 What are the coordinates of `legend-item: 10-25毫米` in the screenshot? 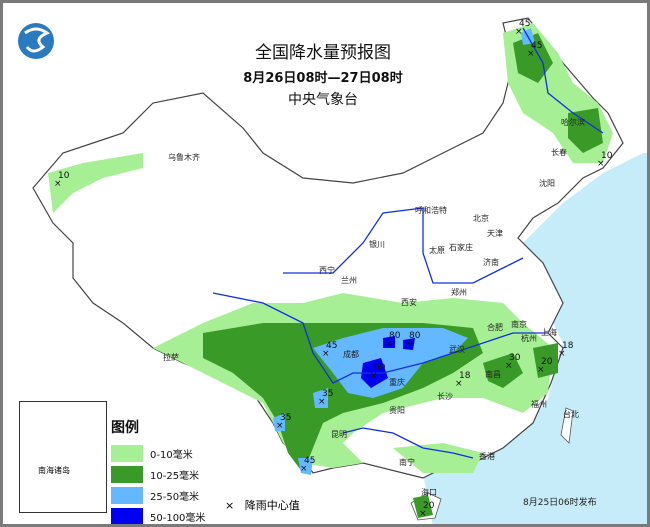 It's located at (158, 474).